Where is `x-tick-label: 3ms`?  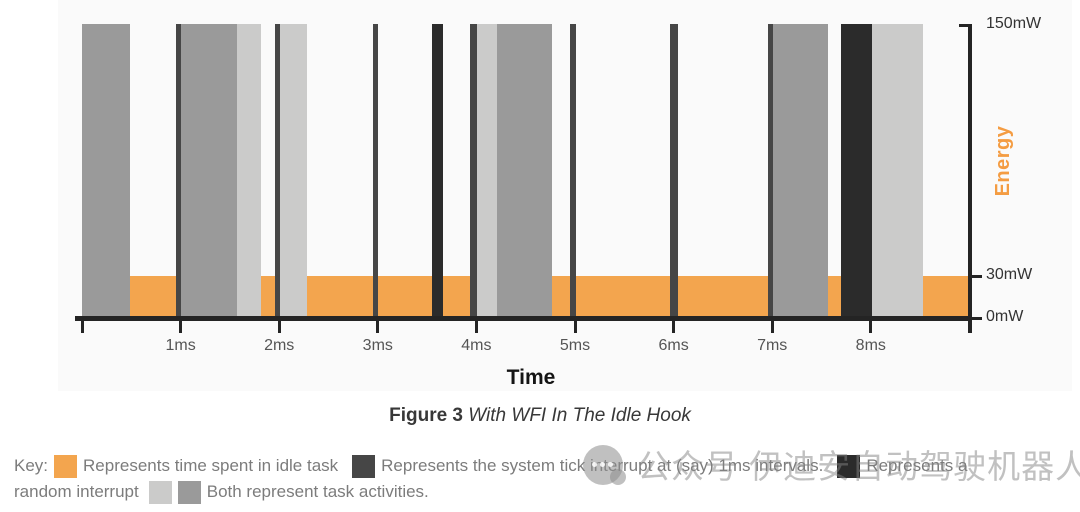
x-tick-label: 3ms is located at coordinates (377, 345).